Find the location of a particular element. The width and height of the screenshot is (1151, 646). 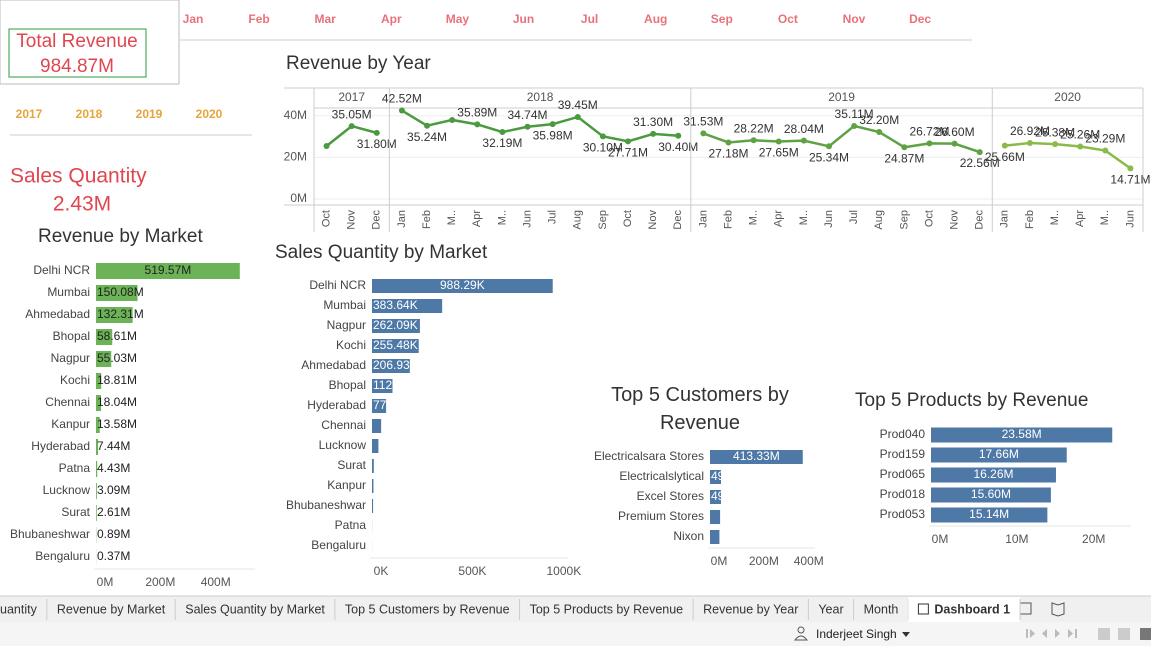

x-tick-label: M.. is located at coordinates (804, 217).